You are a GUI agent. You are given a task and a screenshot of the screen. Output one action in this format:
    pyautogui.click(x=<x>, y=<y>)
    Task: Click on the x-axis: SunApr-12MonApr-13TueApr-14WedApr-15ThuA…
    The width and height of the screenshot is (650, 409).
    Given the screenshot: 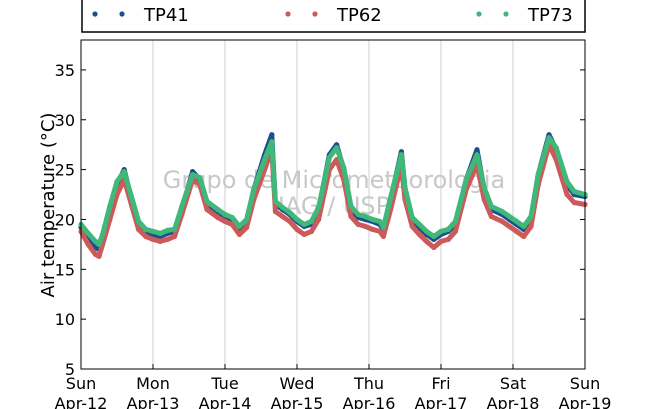 What is the action you would take?
    pyautogui.click(x=333, y=386)
    